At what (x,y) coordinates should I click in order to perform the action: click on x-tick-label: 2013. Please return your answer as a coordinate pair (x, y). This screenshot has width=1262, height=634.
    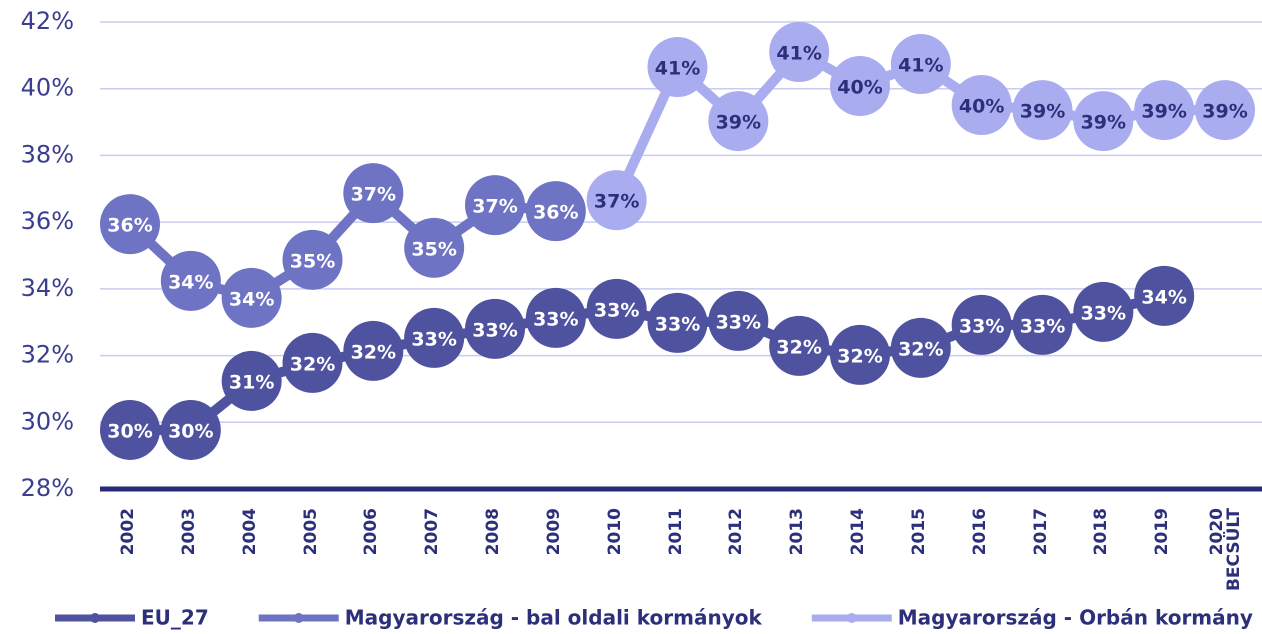
    Looking at the image, I should click on (797, 532).